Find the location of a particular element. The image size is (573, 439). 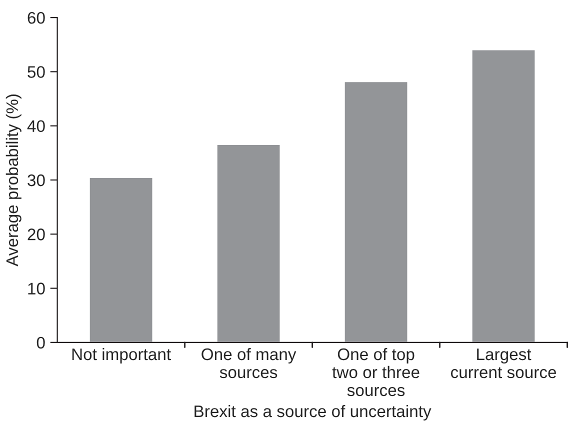

x-tick-label: One of many sources is located at coordinates (249, 363).